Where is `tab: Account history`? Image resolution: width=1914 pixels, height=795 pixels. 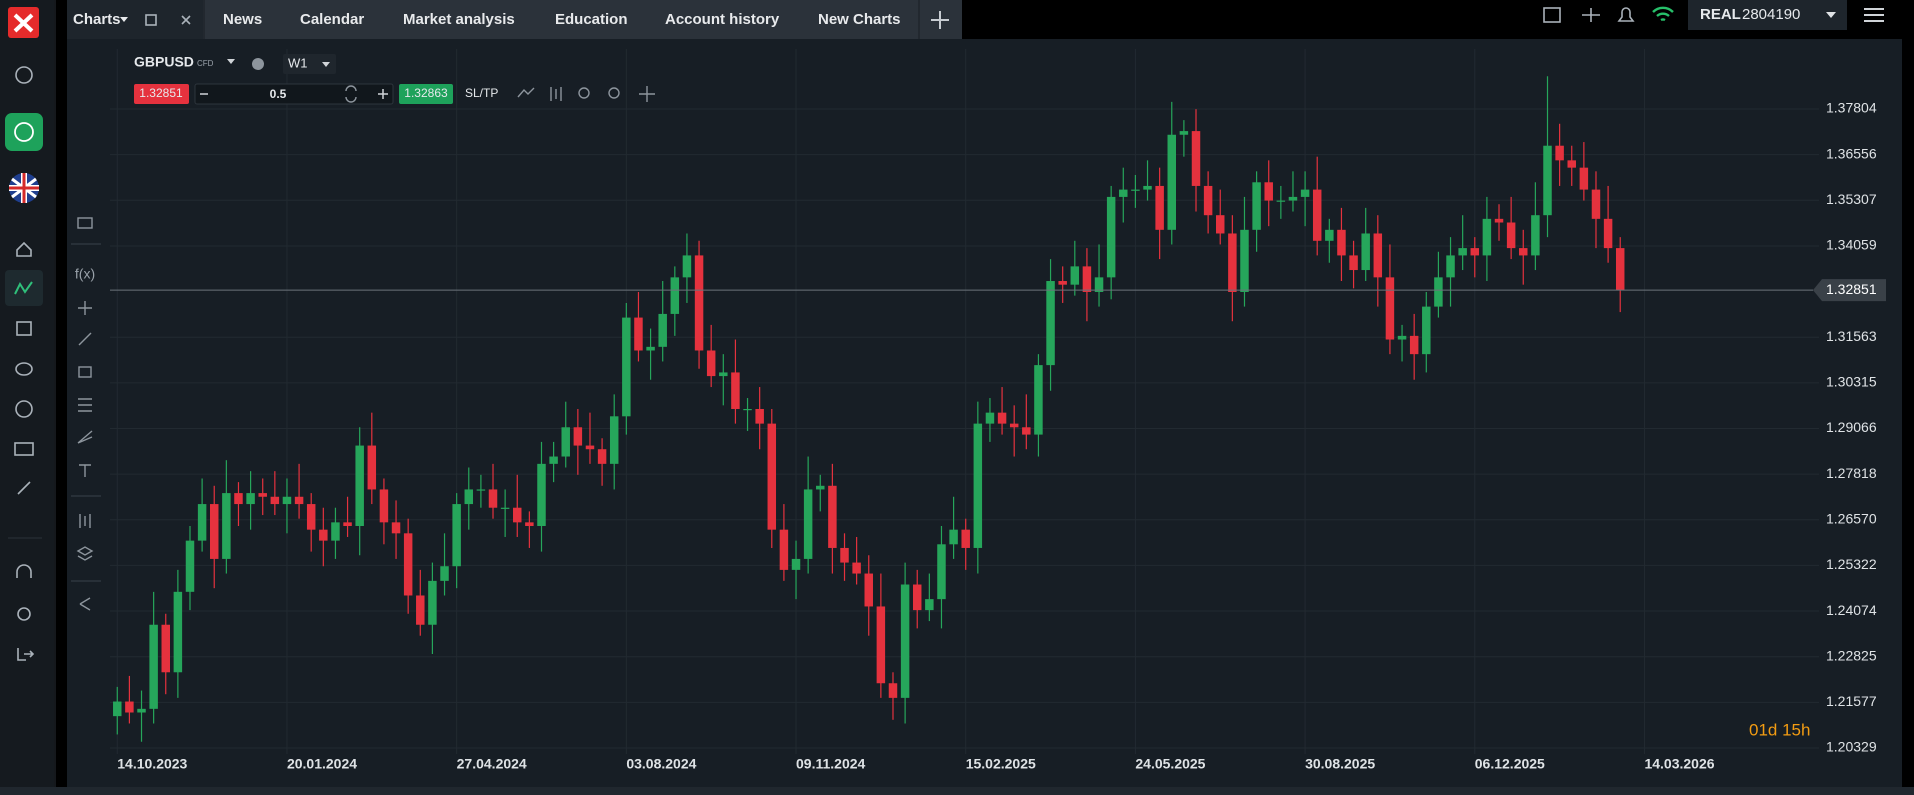 tab: Account history is located at coordinates (722, 19).